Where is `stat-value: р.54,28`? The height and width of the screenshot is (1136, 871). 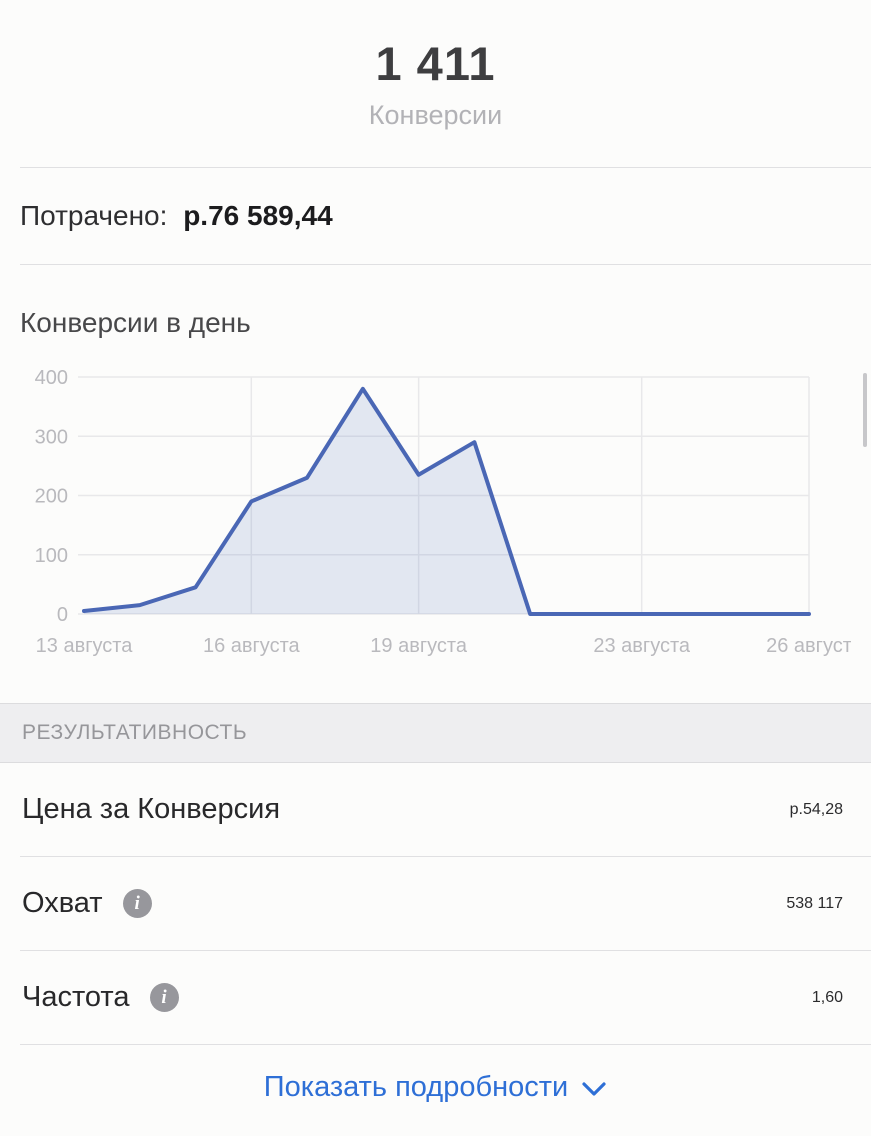 stat-value: р.54,28 is located at coordinates (816, 809).